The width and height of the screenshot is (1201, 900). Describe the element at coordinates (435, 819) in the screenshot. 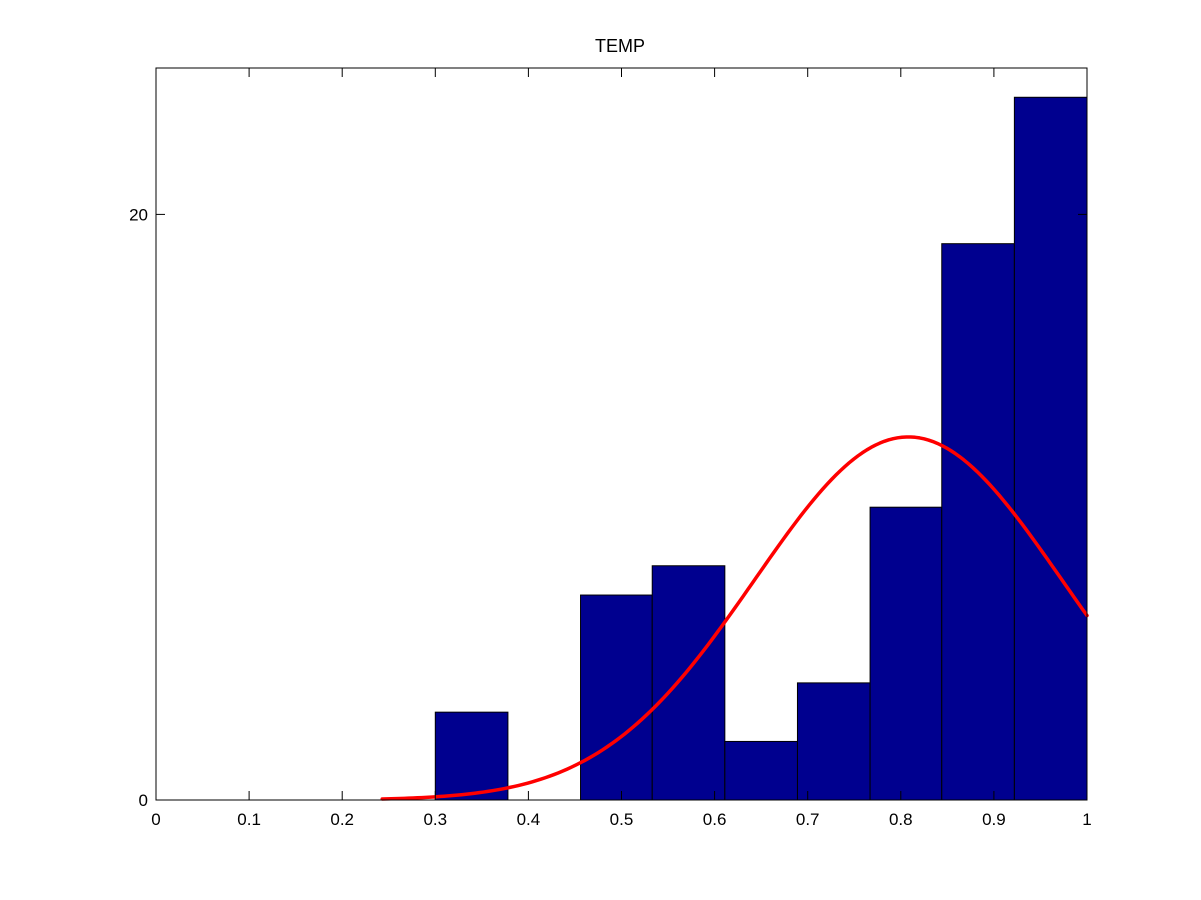

I see `x-tick-label: 0.3` at that location.